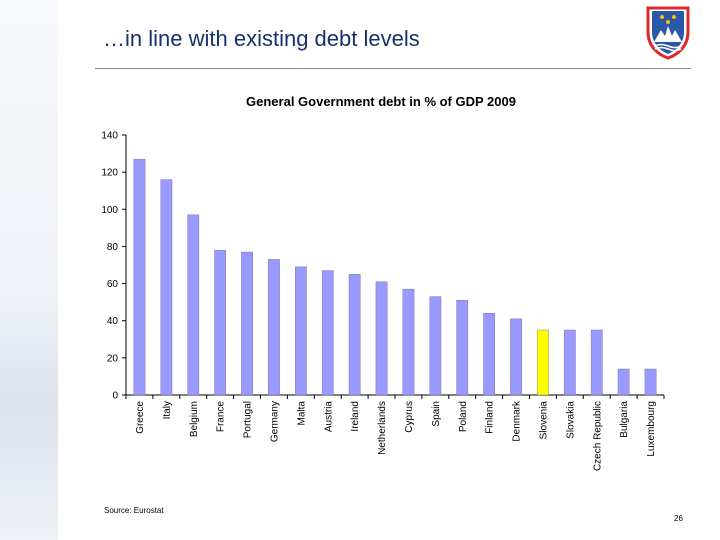 The image size is (720, 540). I want to click on bar-netherlands, so click(381, 338).